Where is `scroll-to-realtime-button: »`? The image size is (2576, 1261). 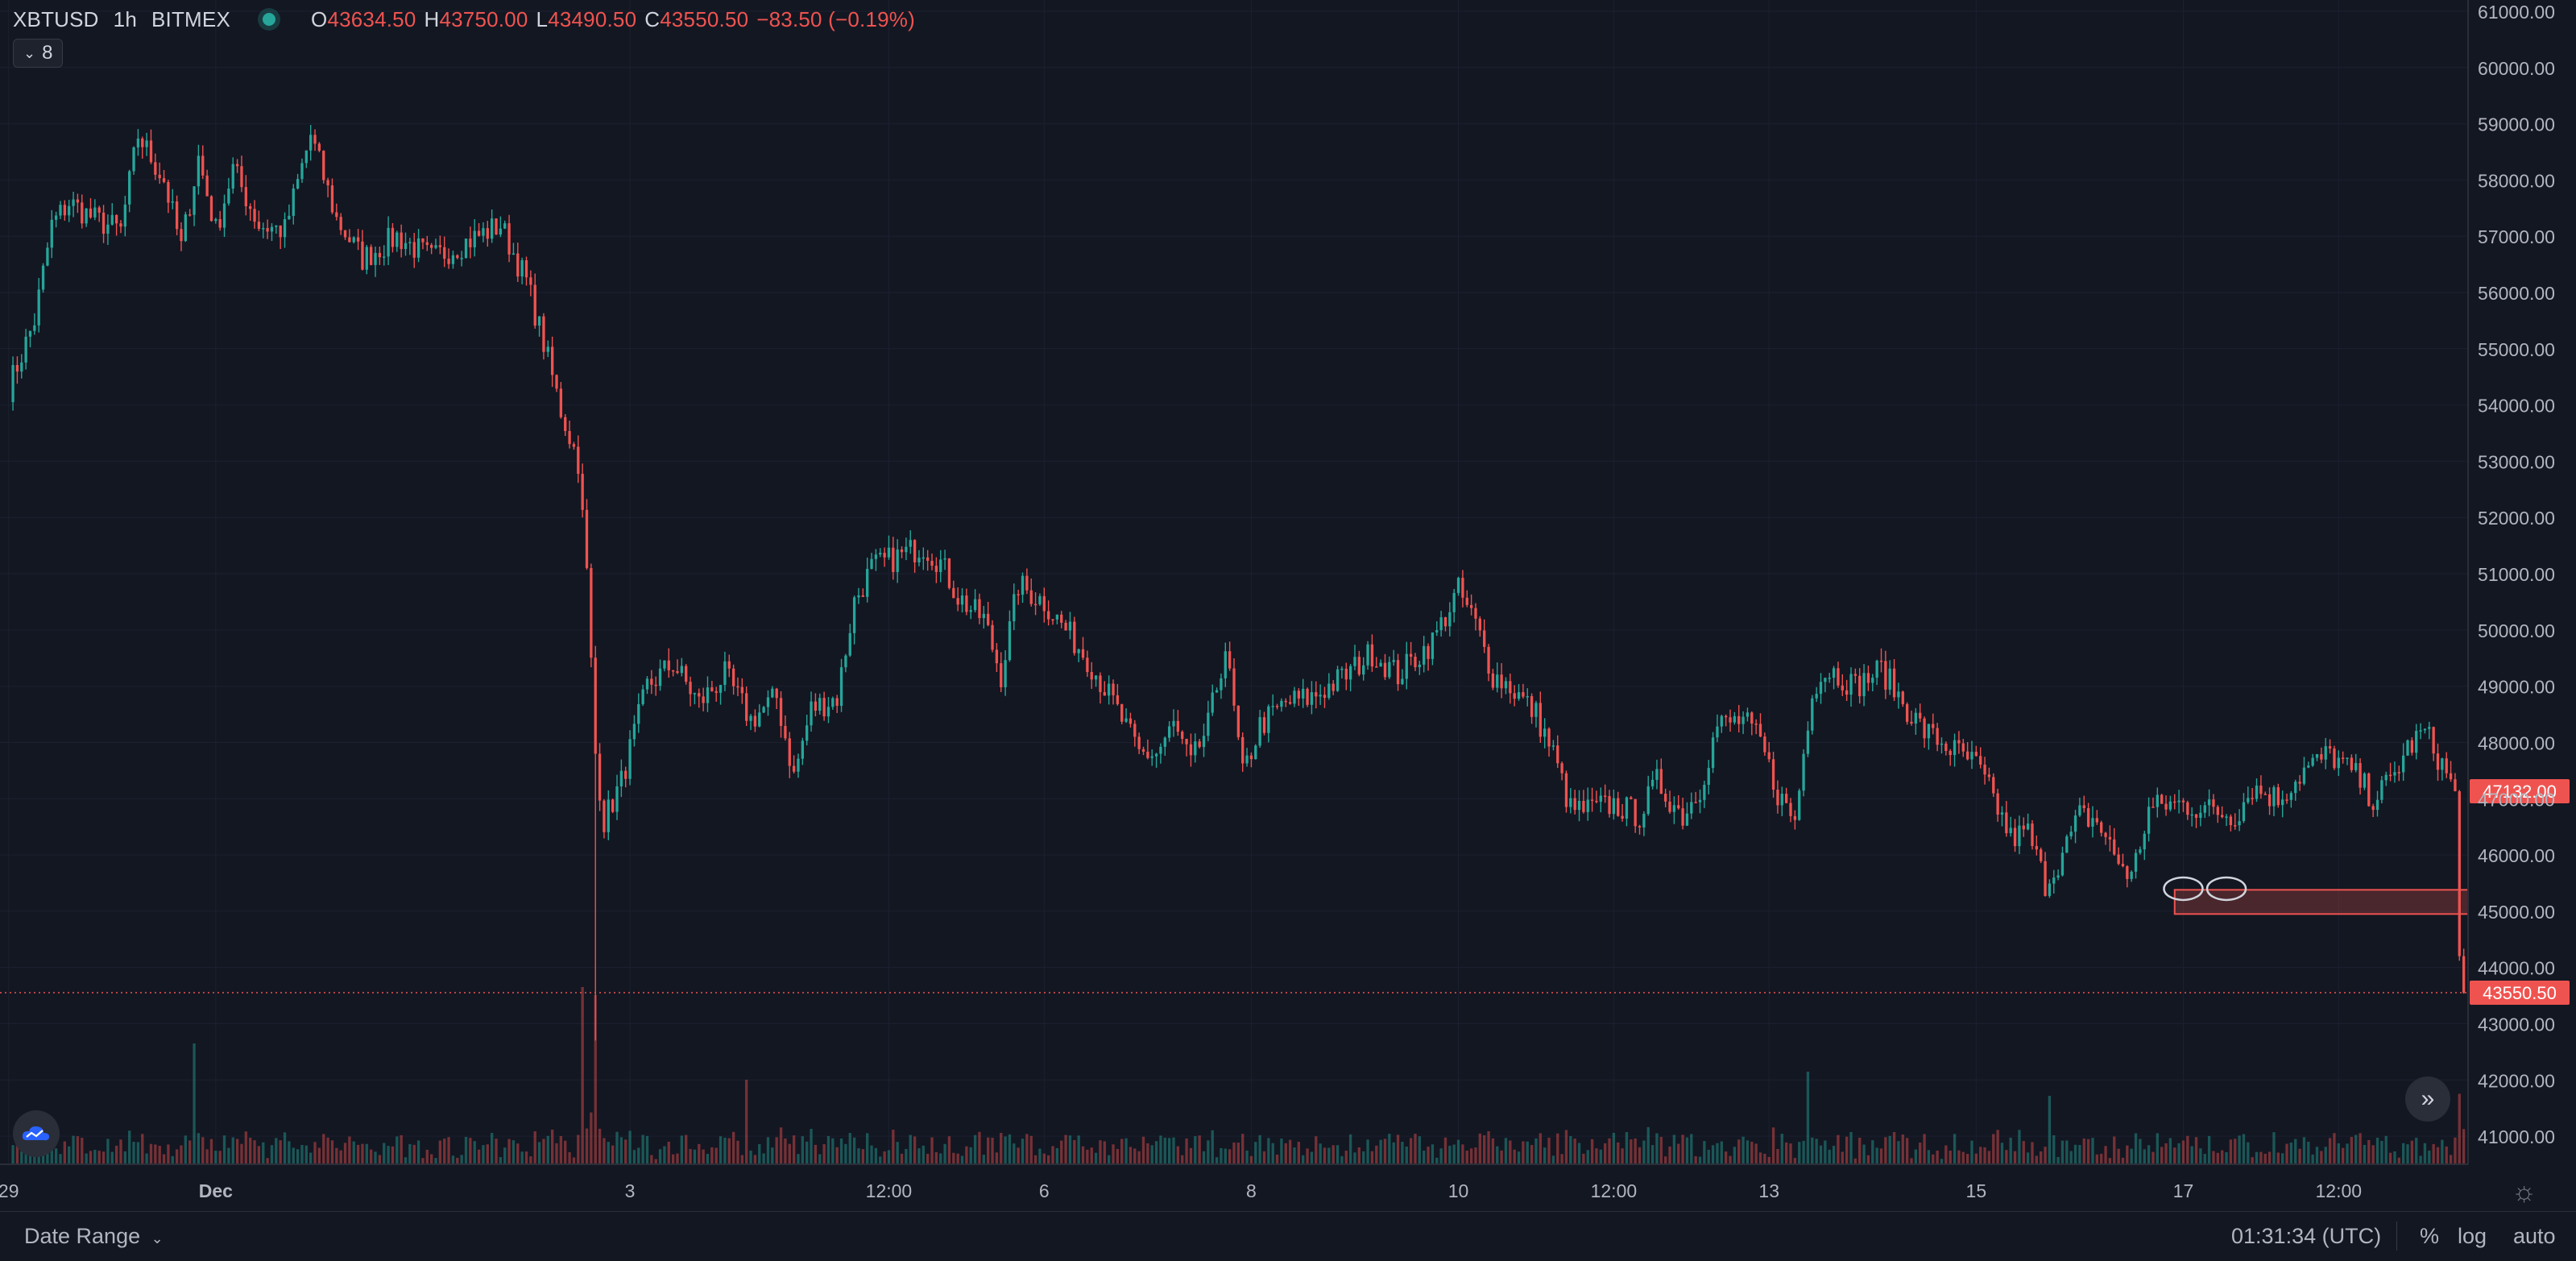 scroll-to-realtime-button: » is located at coordinates (2427, 1099).